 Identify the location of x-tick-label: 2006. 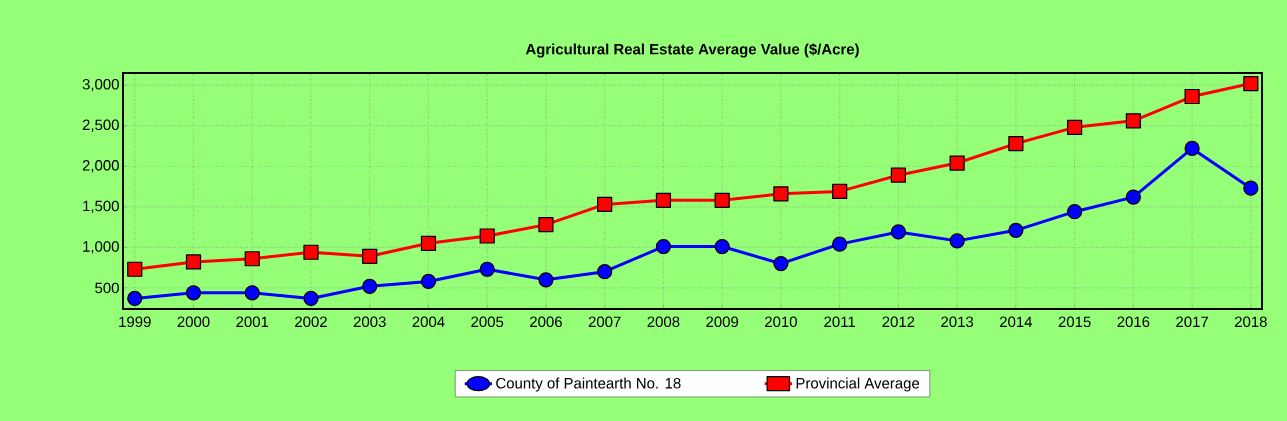
(546, 322).